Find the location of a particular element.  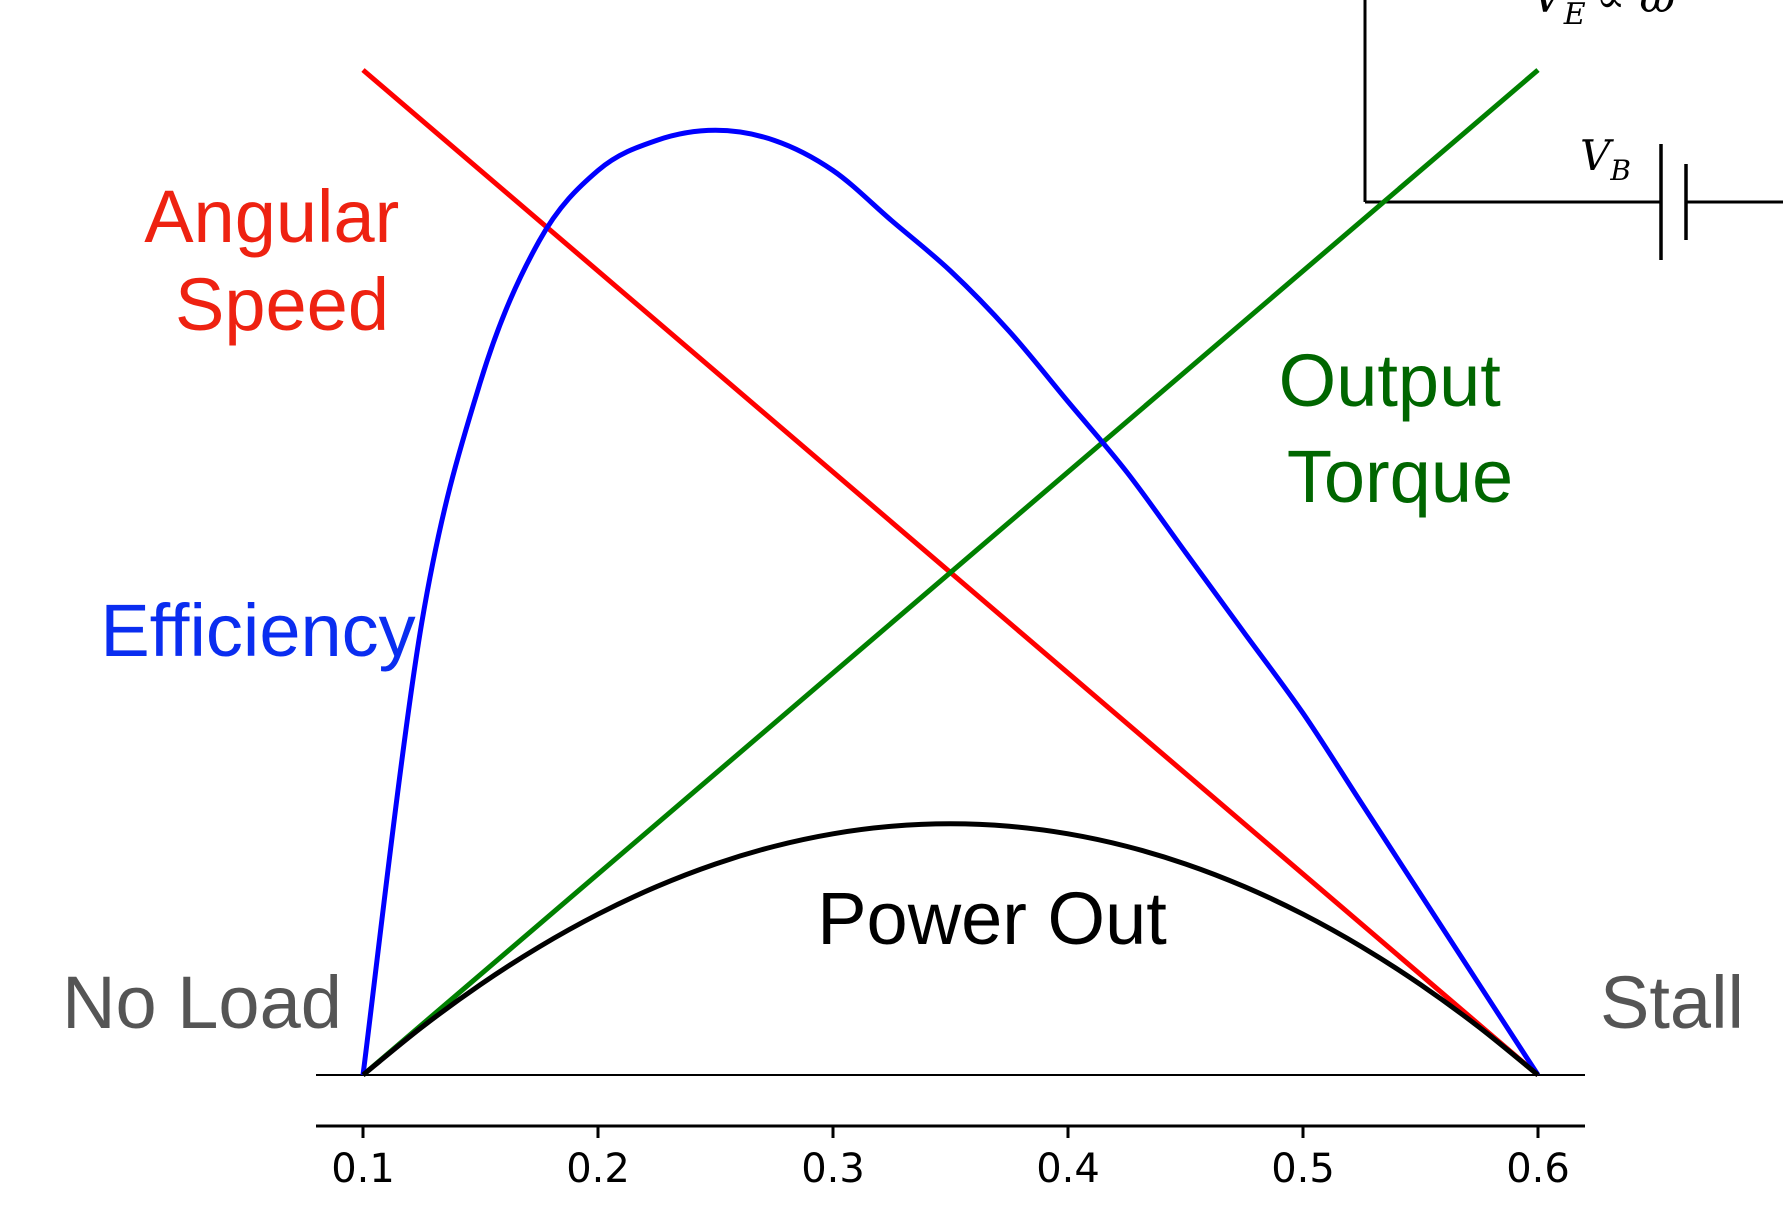

emf-label: VE ∝ ω is located at coordinates (1603, 16).